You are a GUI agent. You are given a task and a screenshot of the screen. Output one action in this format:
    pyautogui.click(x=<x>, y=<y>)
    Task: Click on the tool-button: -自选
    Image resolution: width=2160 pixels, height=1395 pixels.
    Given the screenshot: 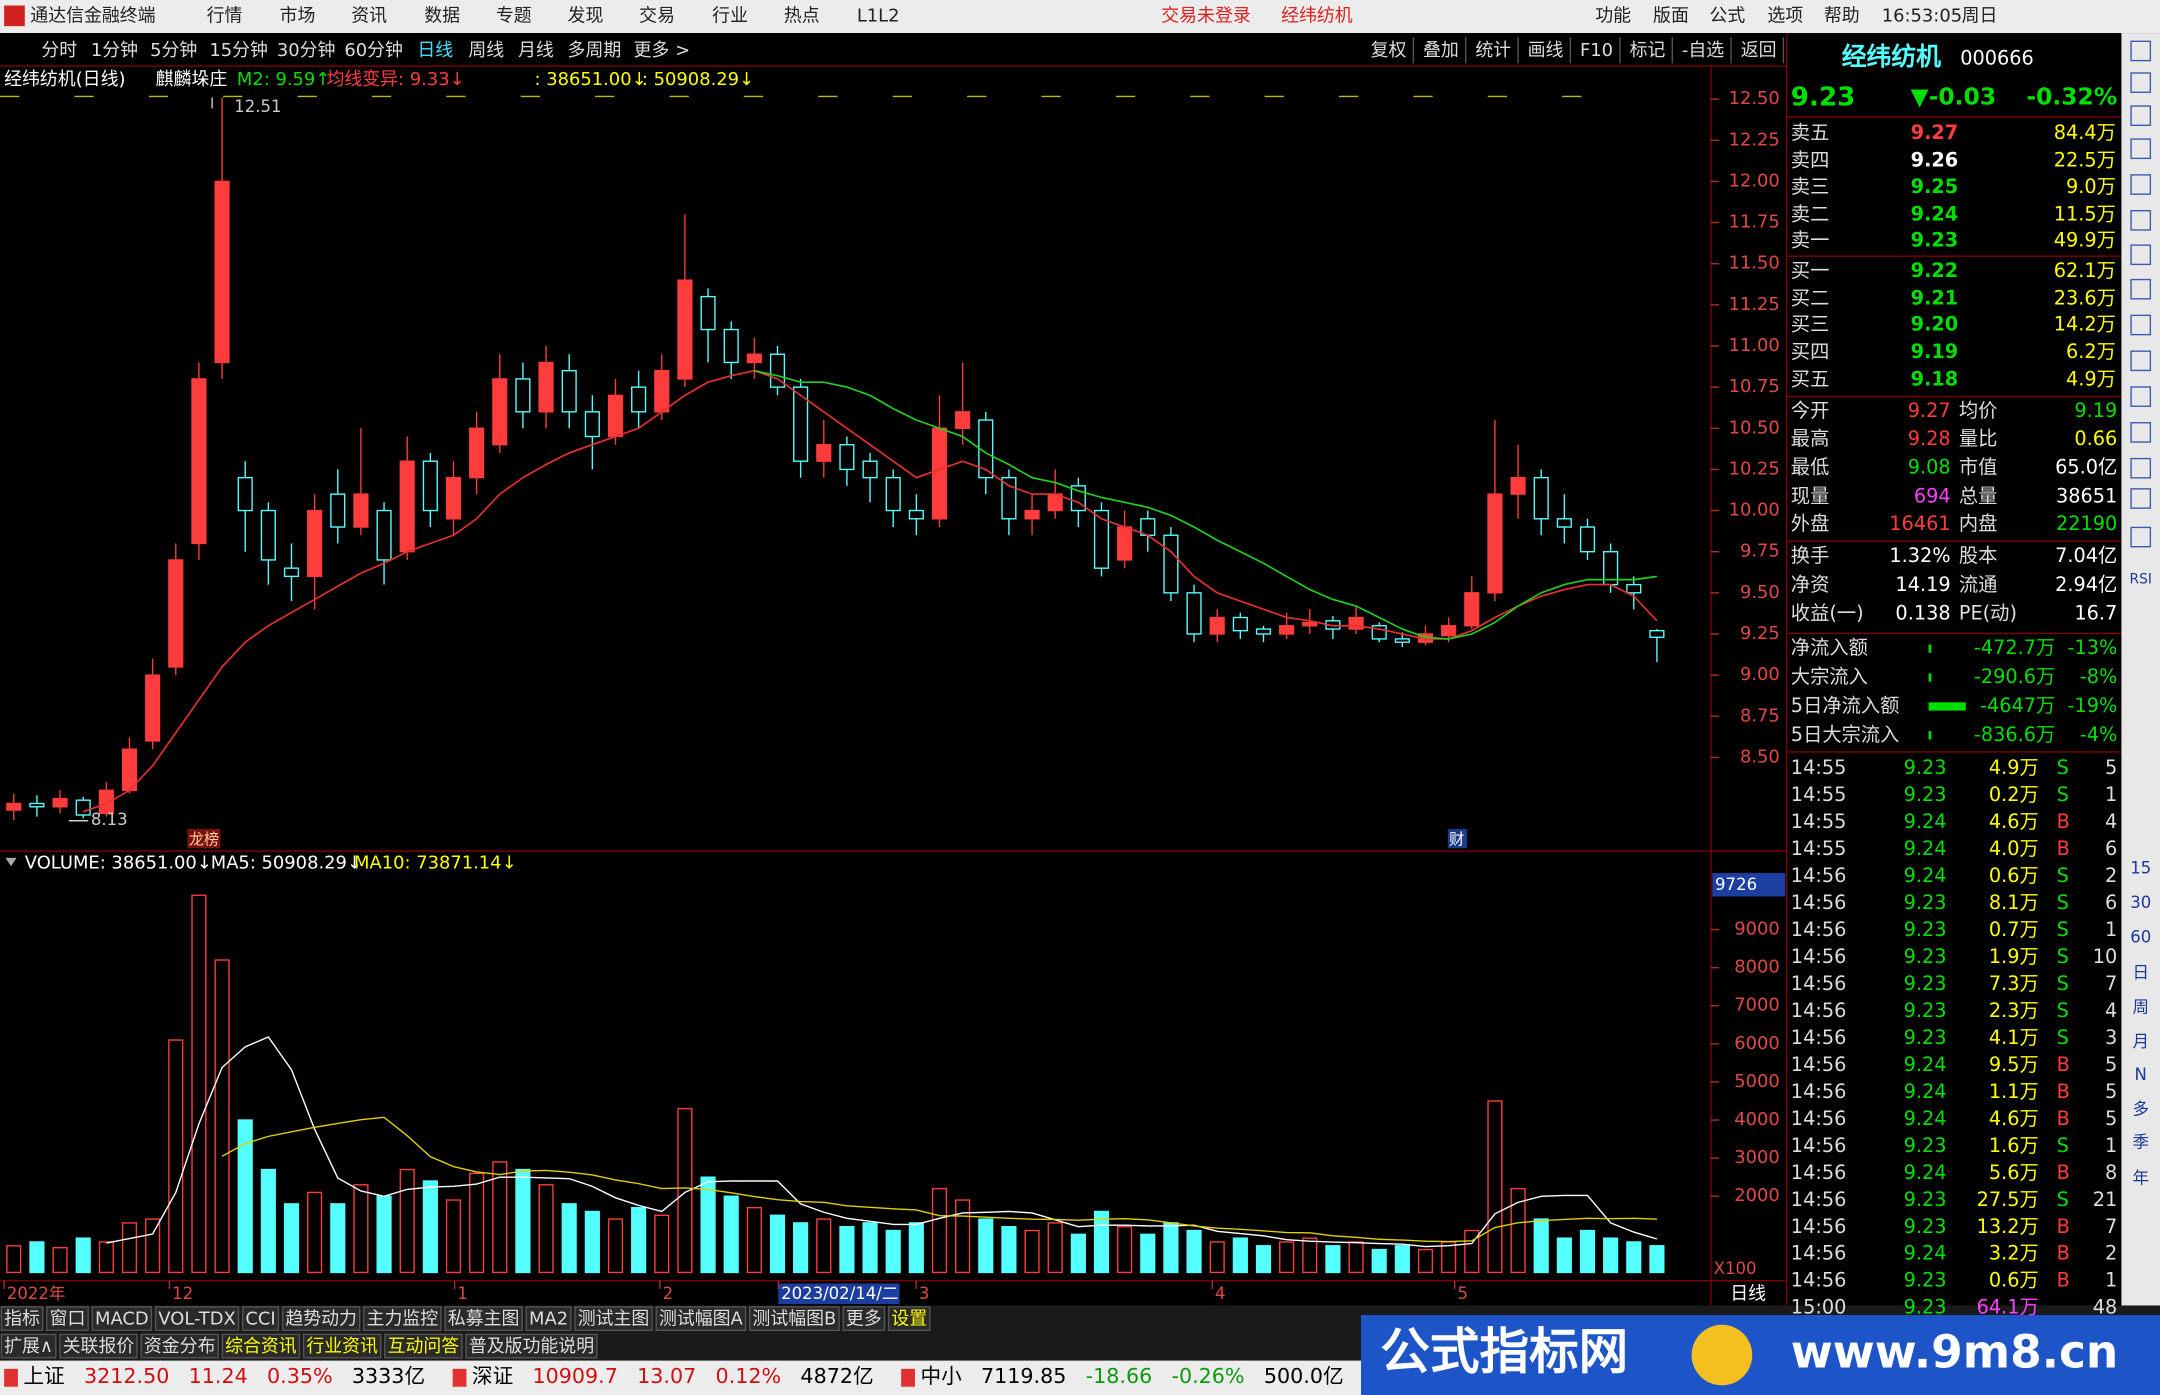 What is the action you would take?
    pyautogui.click(x=1703, y=50)
    